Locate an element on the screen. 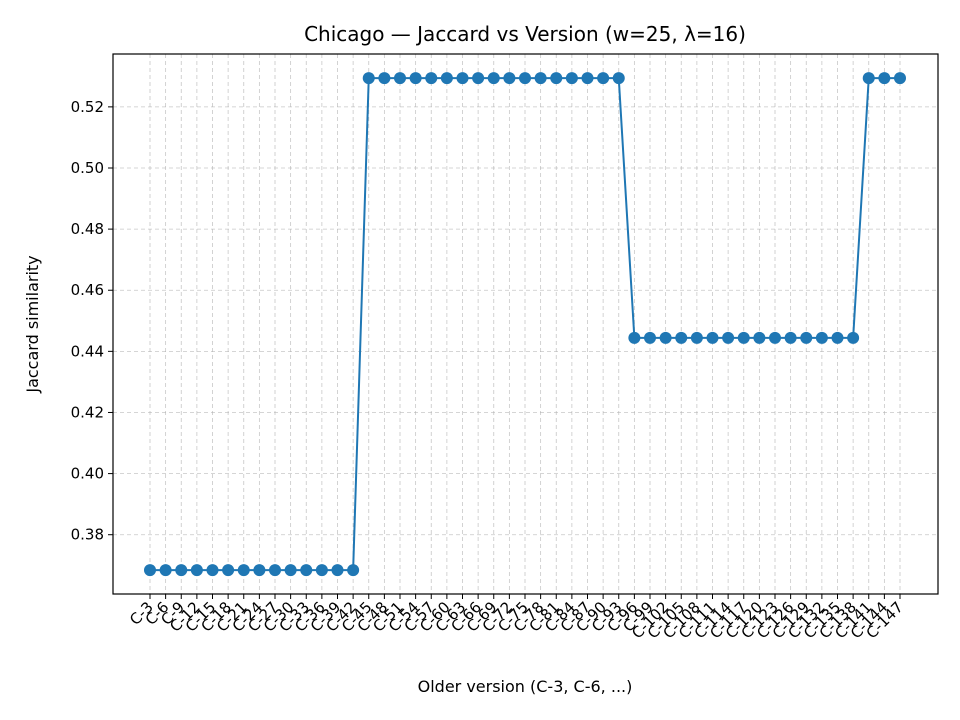 The width and height of the screenshot is (960, 720). y-tick-label: 0.46 is located at coordinates (87, 290).